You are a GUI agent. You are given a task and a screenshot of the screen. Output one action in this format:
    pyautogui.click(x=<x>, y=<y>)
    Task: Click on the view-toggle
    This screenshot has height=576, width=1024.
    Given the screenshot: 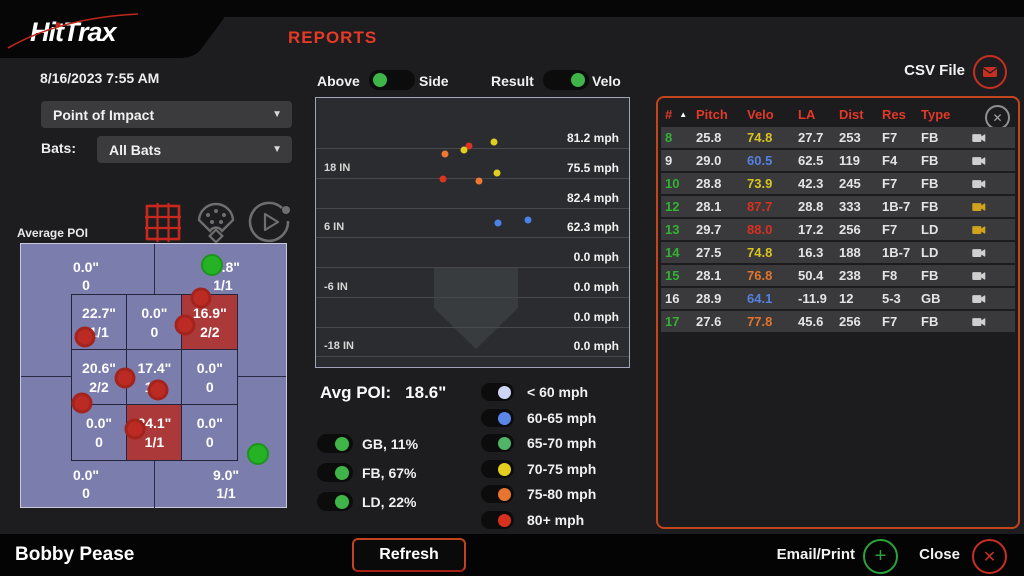 What is the action you would take?
    pyautogui.click(x=392, y=80)
    